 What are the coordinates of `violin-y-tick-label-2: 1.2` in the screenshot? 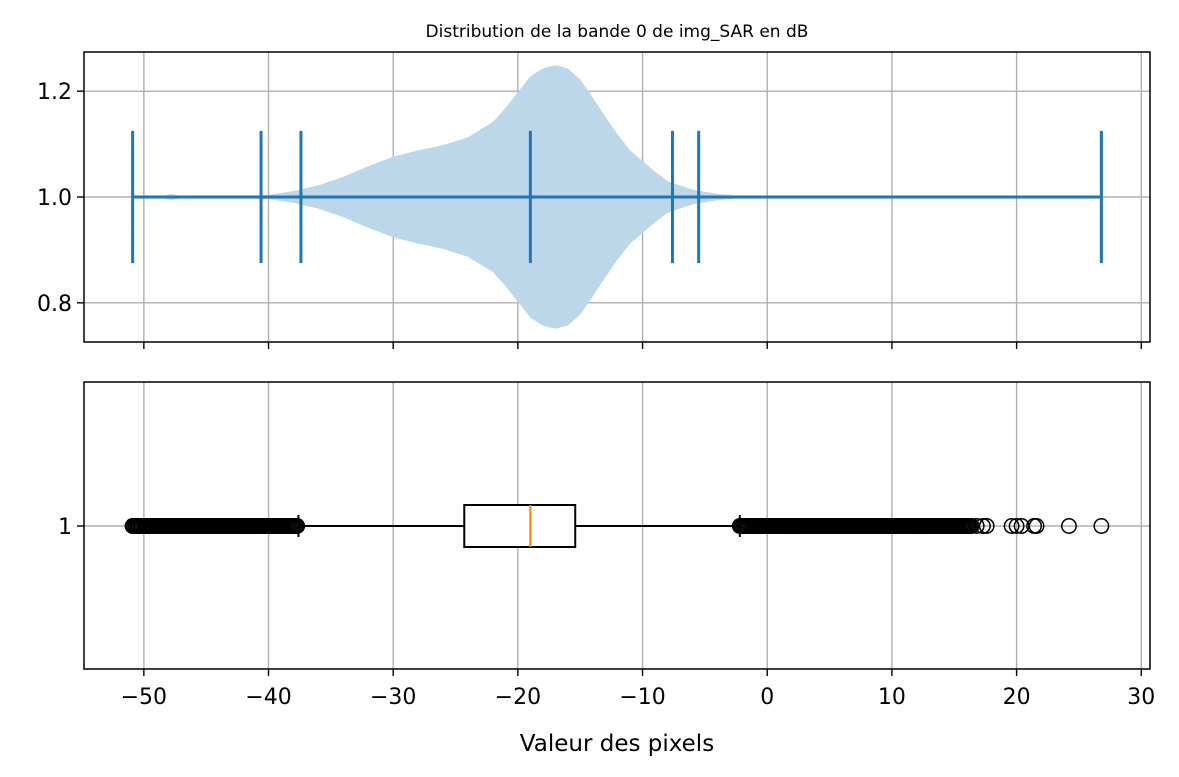 It's located at (54, 92).